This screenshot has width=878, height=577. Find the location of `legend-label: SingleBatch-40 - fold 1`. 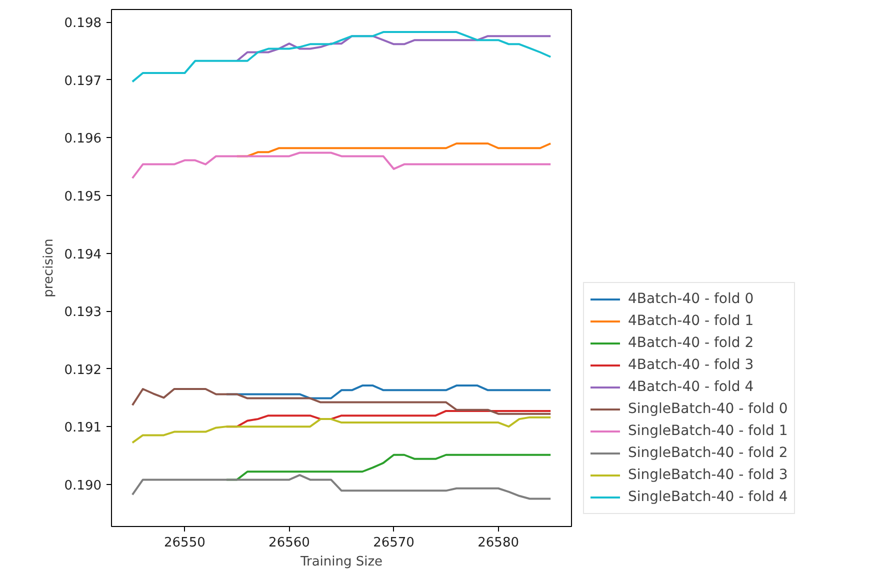

legend-label: SingleBatch-40 - fold 1 is located at coordinates (708, 431).